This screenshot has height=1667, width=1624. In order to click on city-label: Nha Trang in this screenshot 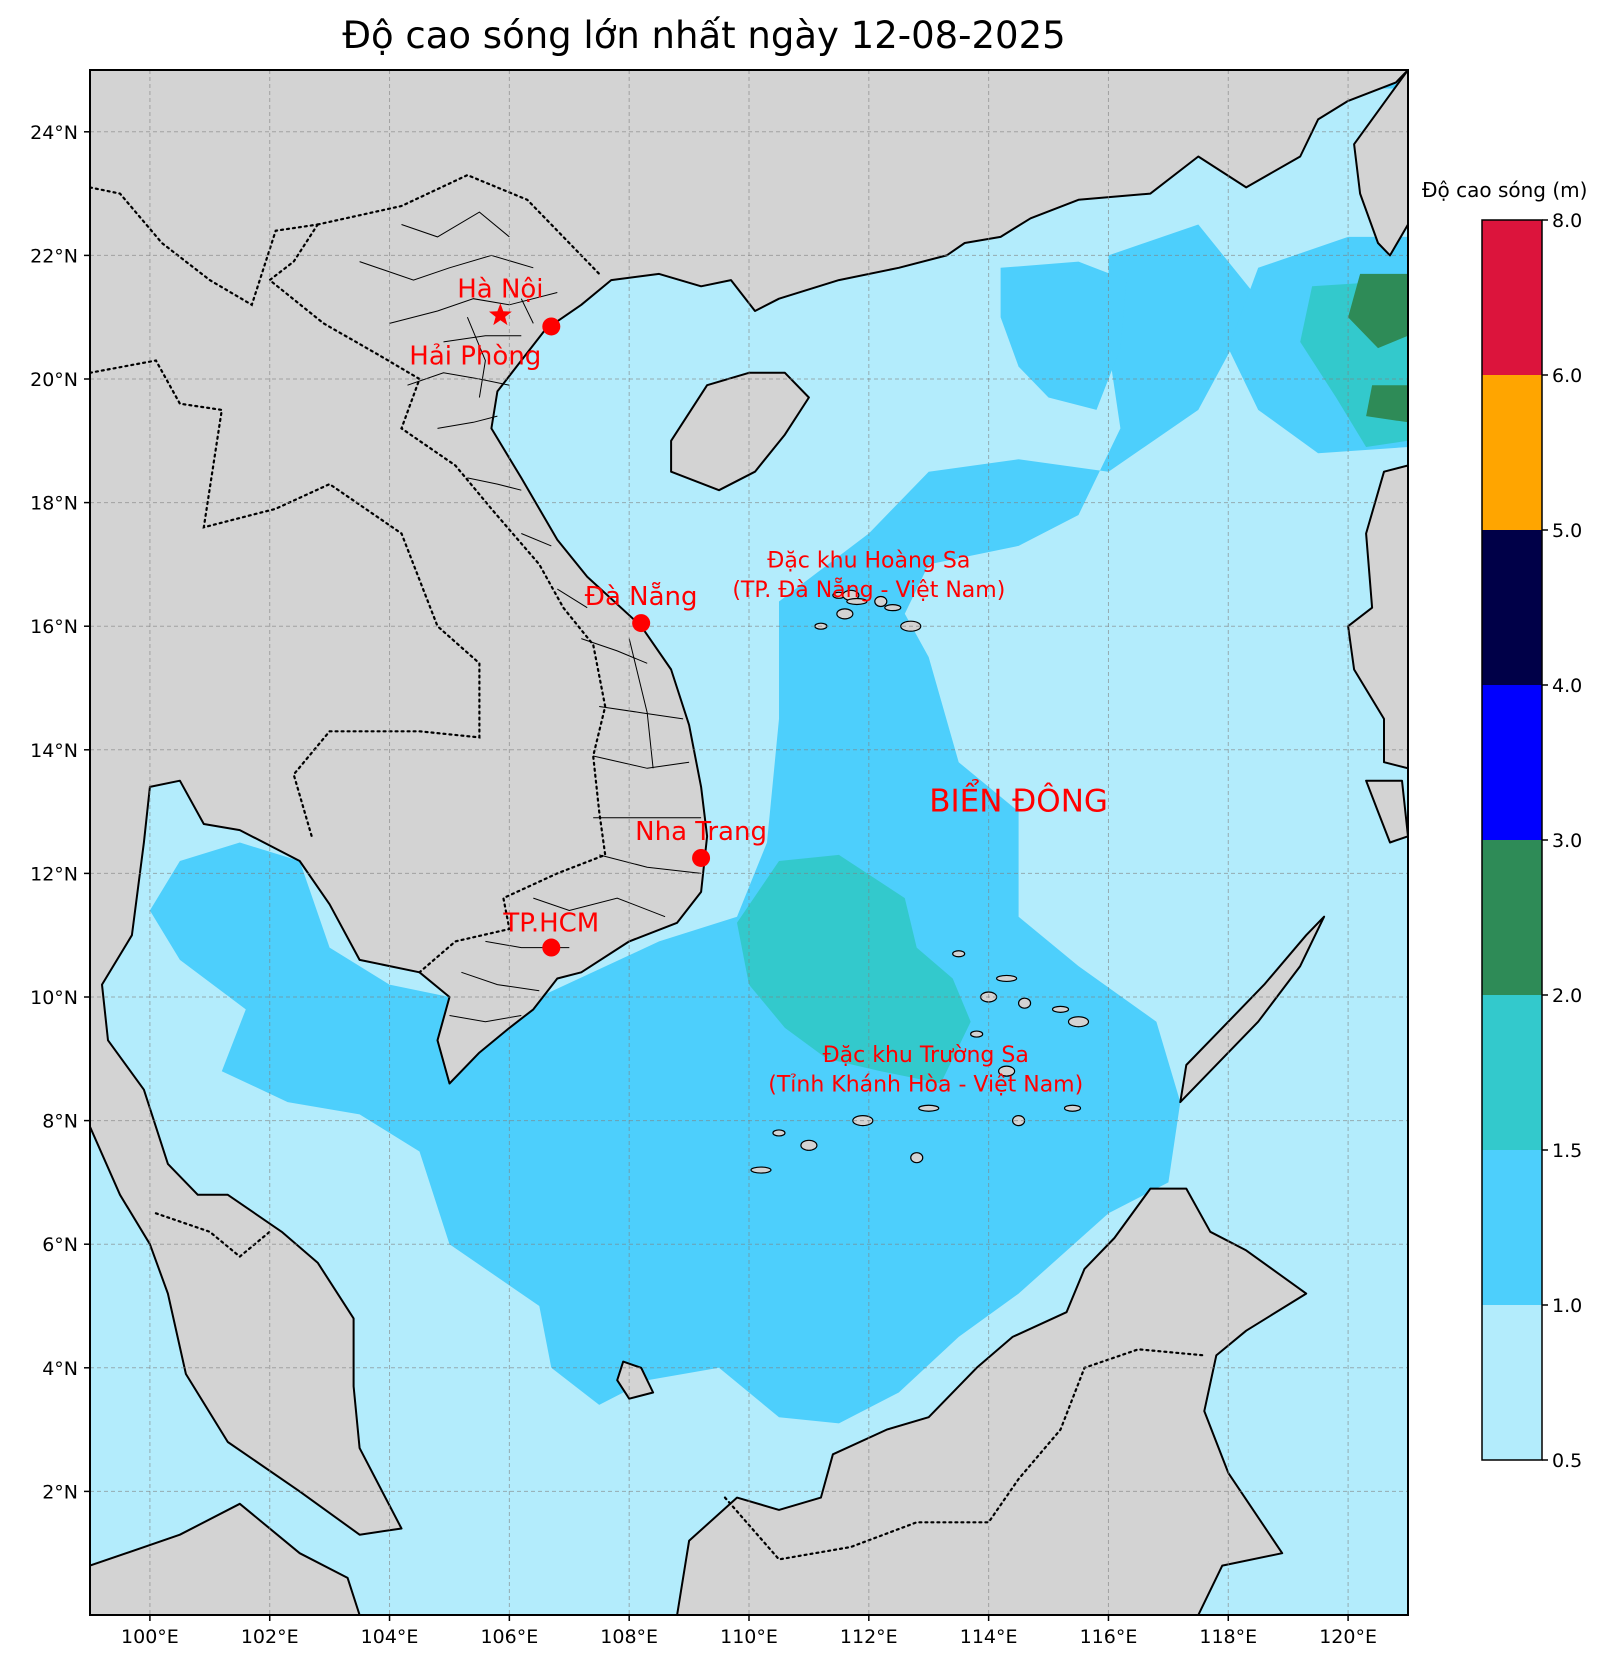, I will do `click(701, 832)`.